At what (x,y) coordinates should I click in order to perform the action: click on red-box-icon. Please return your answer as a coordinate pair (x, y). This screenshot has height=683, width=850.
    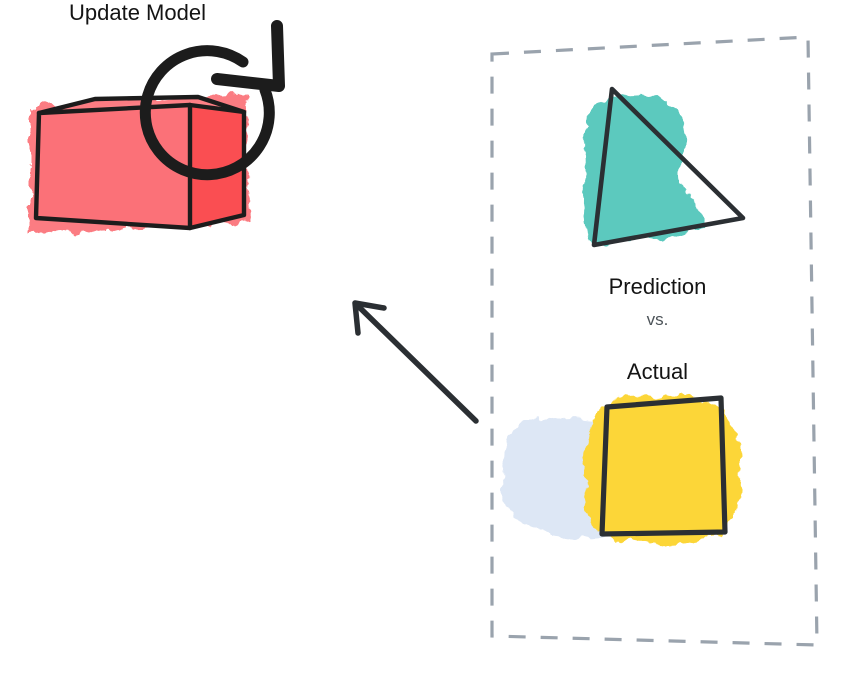
    Looking at the image, I should click on (140, 162).